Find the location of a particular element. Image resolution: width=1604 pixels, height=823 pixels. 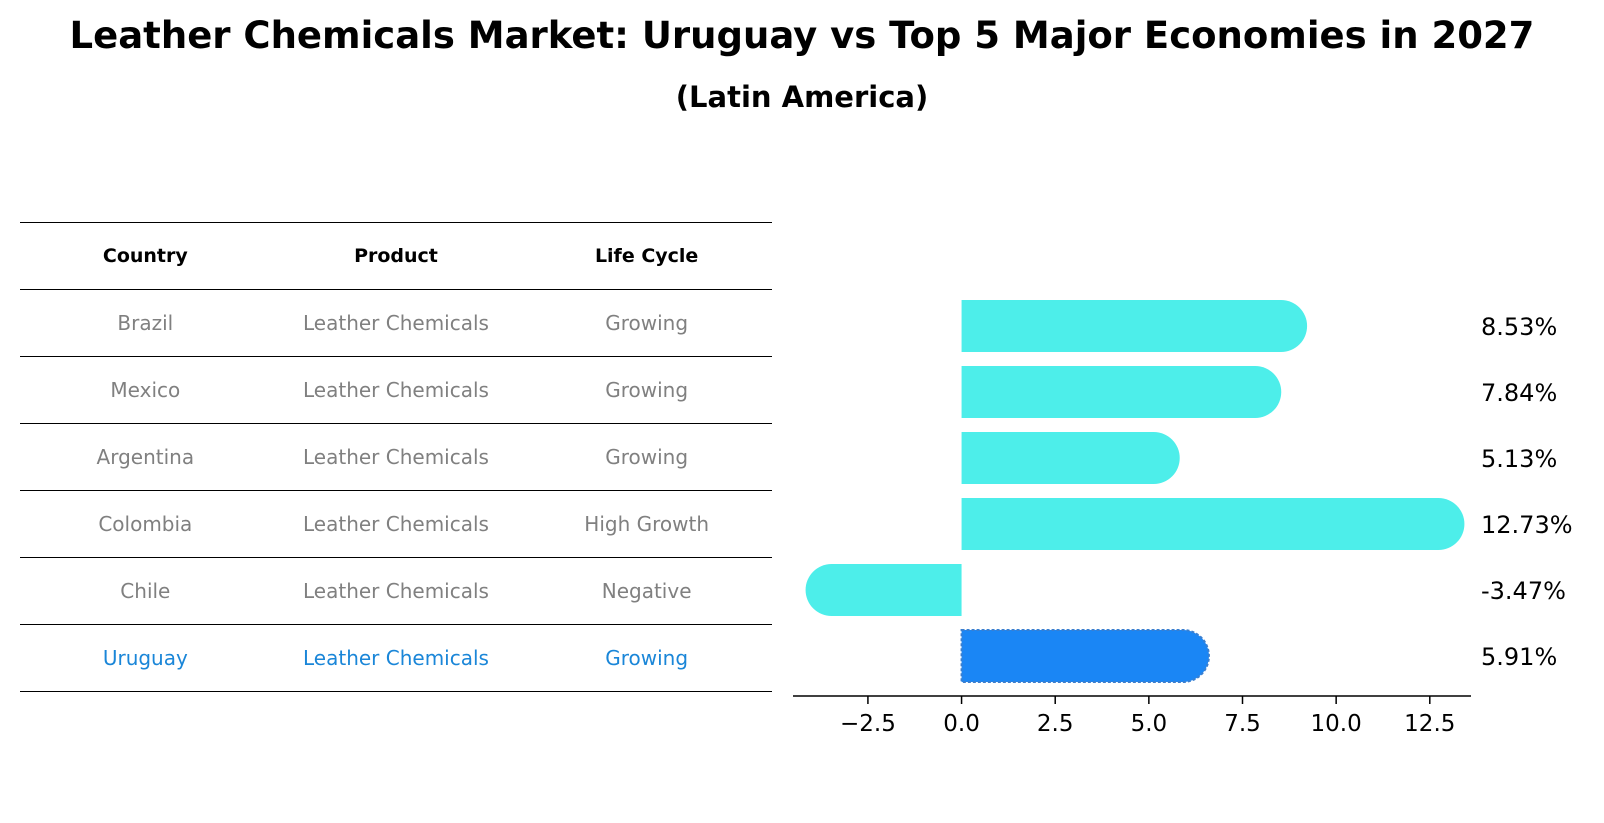

value-label-brazil: 8.53% is located at coordinates (1519, 327).